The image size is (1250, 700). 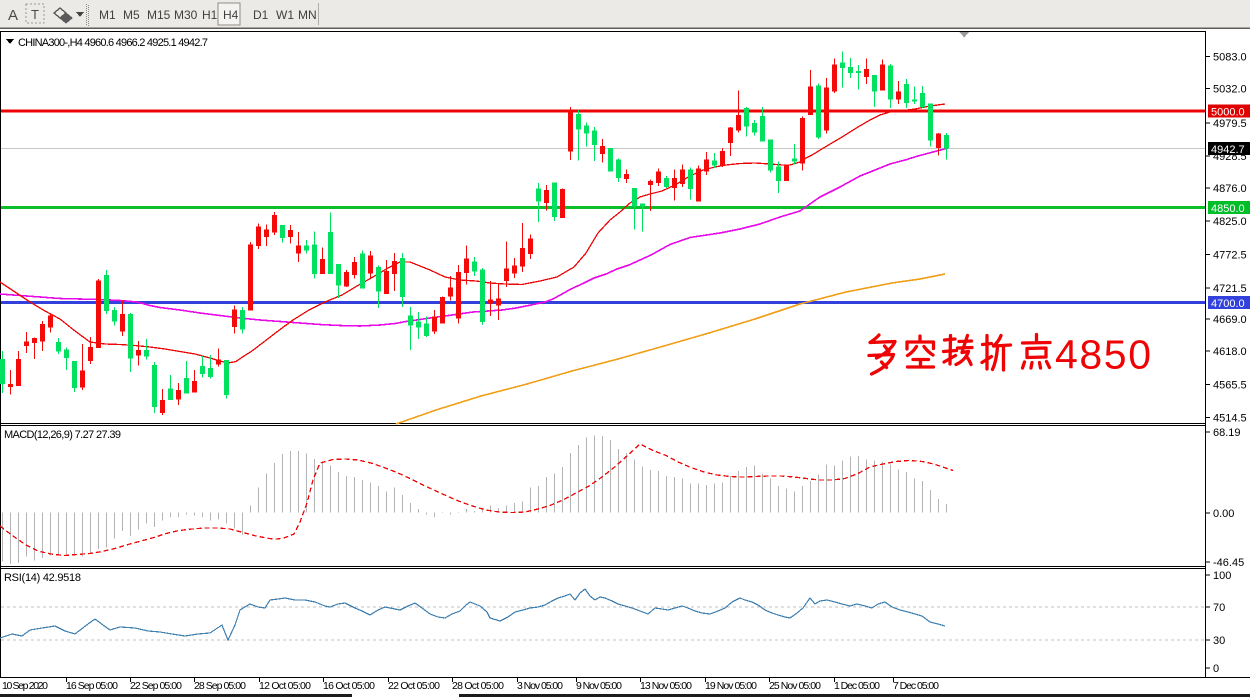 What do you see at coordinates (220, 686) in the screenshot?
I see `svg-text: 28 Sep 05:00` at bounding box center [220, 686].